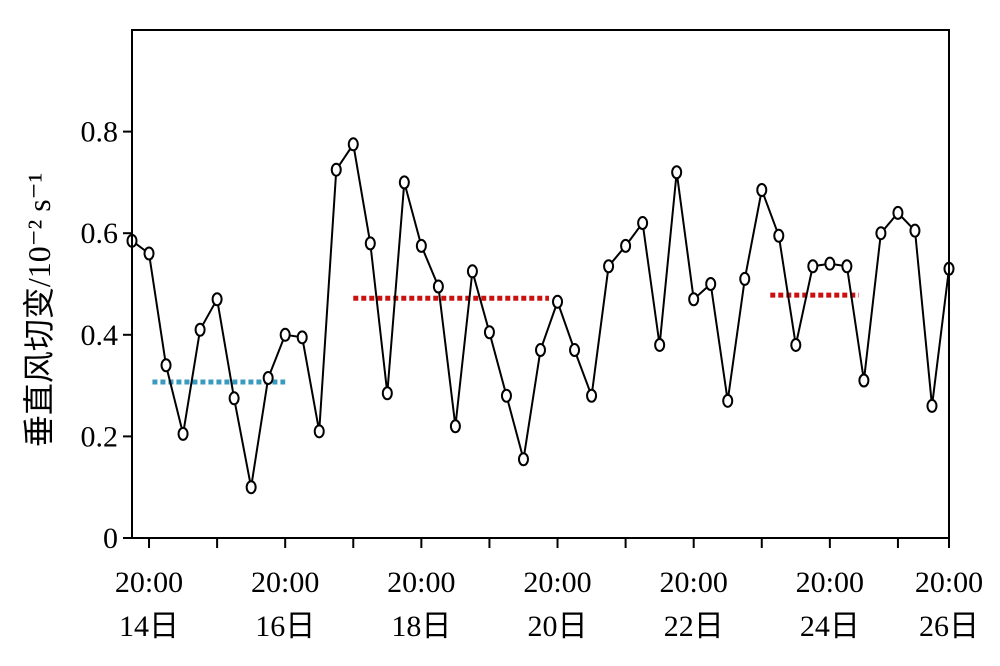 Image resolution: width=1000 pixels, height=666 pixels. What do you see at coordinates (100, 233) in the screenshot?
I see `y-tick-label: 0.6` at bounding box center [100, 233].